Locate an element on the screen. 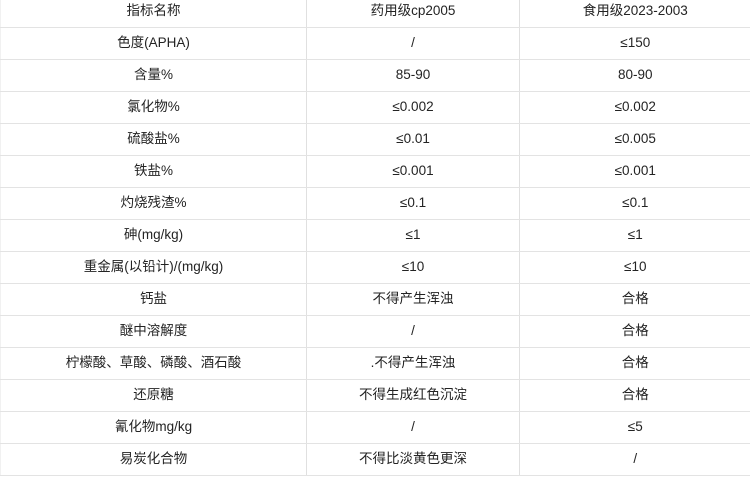 This screenshot has height=483, width=750. cell-pharma-grade-text: 不得产生浑浊 is located at coordinates (413, 299).